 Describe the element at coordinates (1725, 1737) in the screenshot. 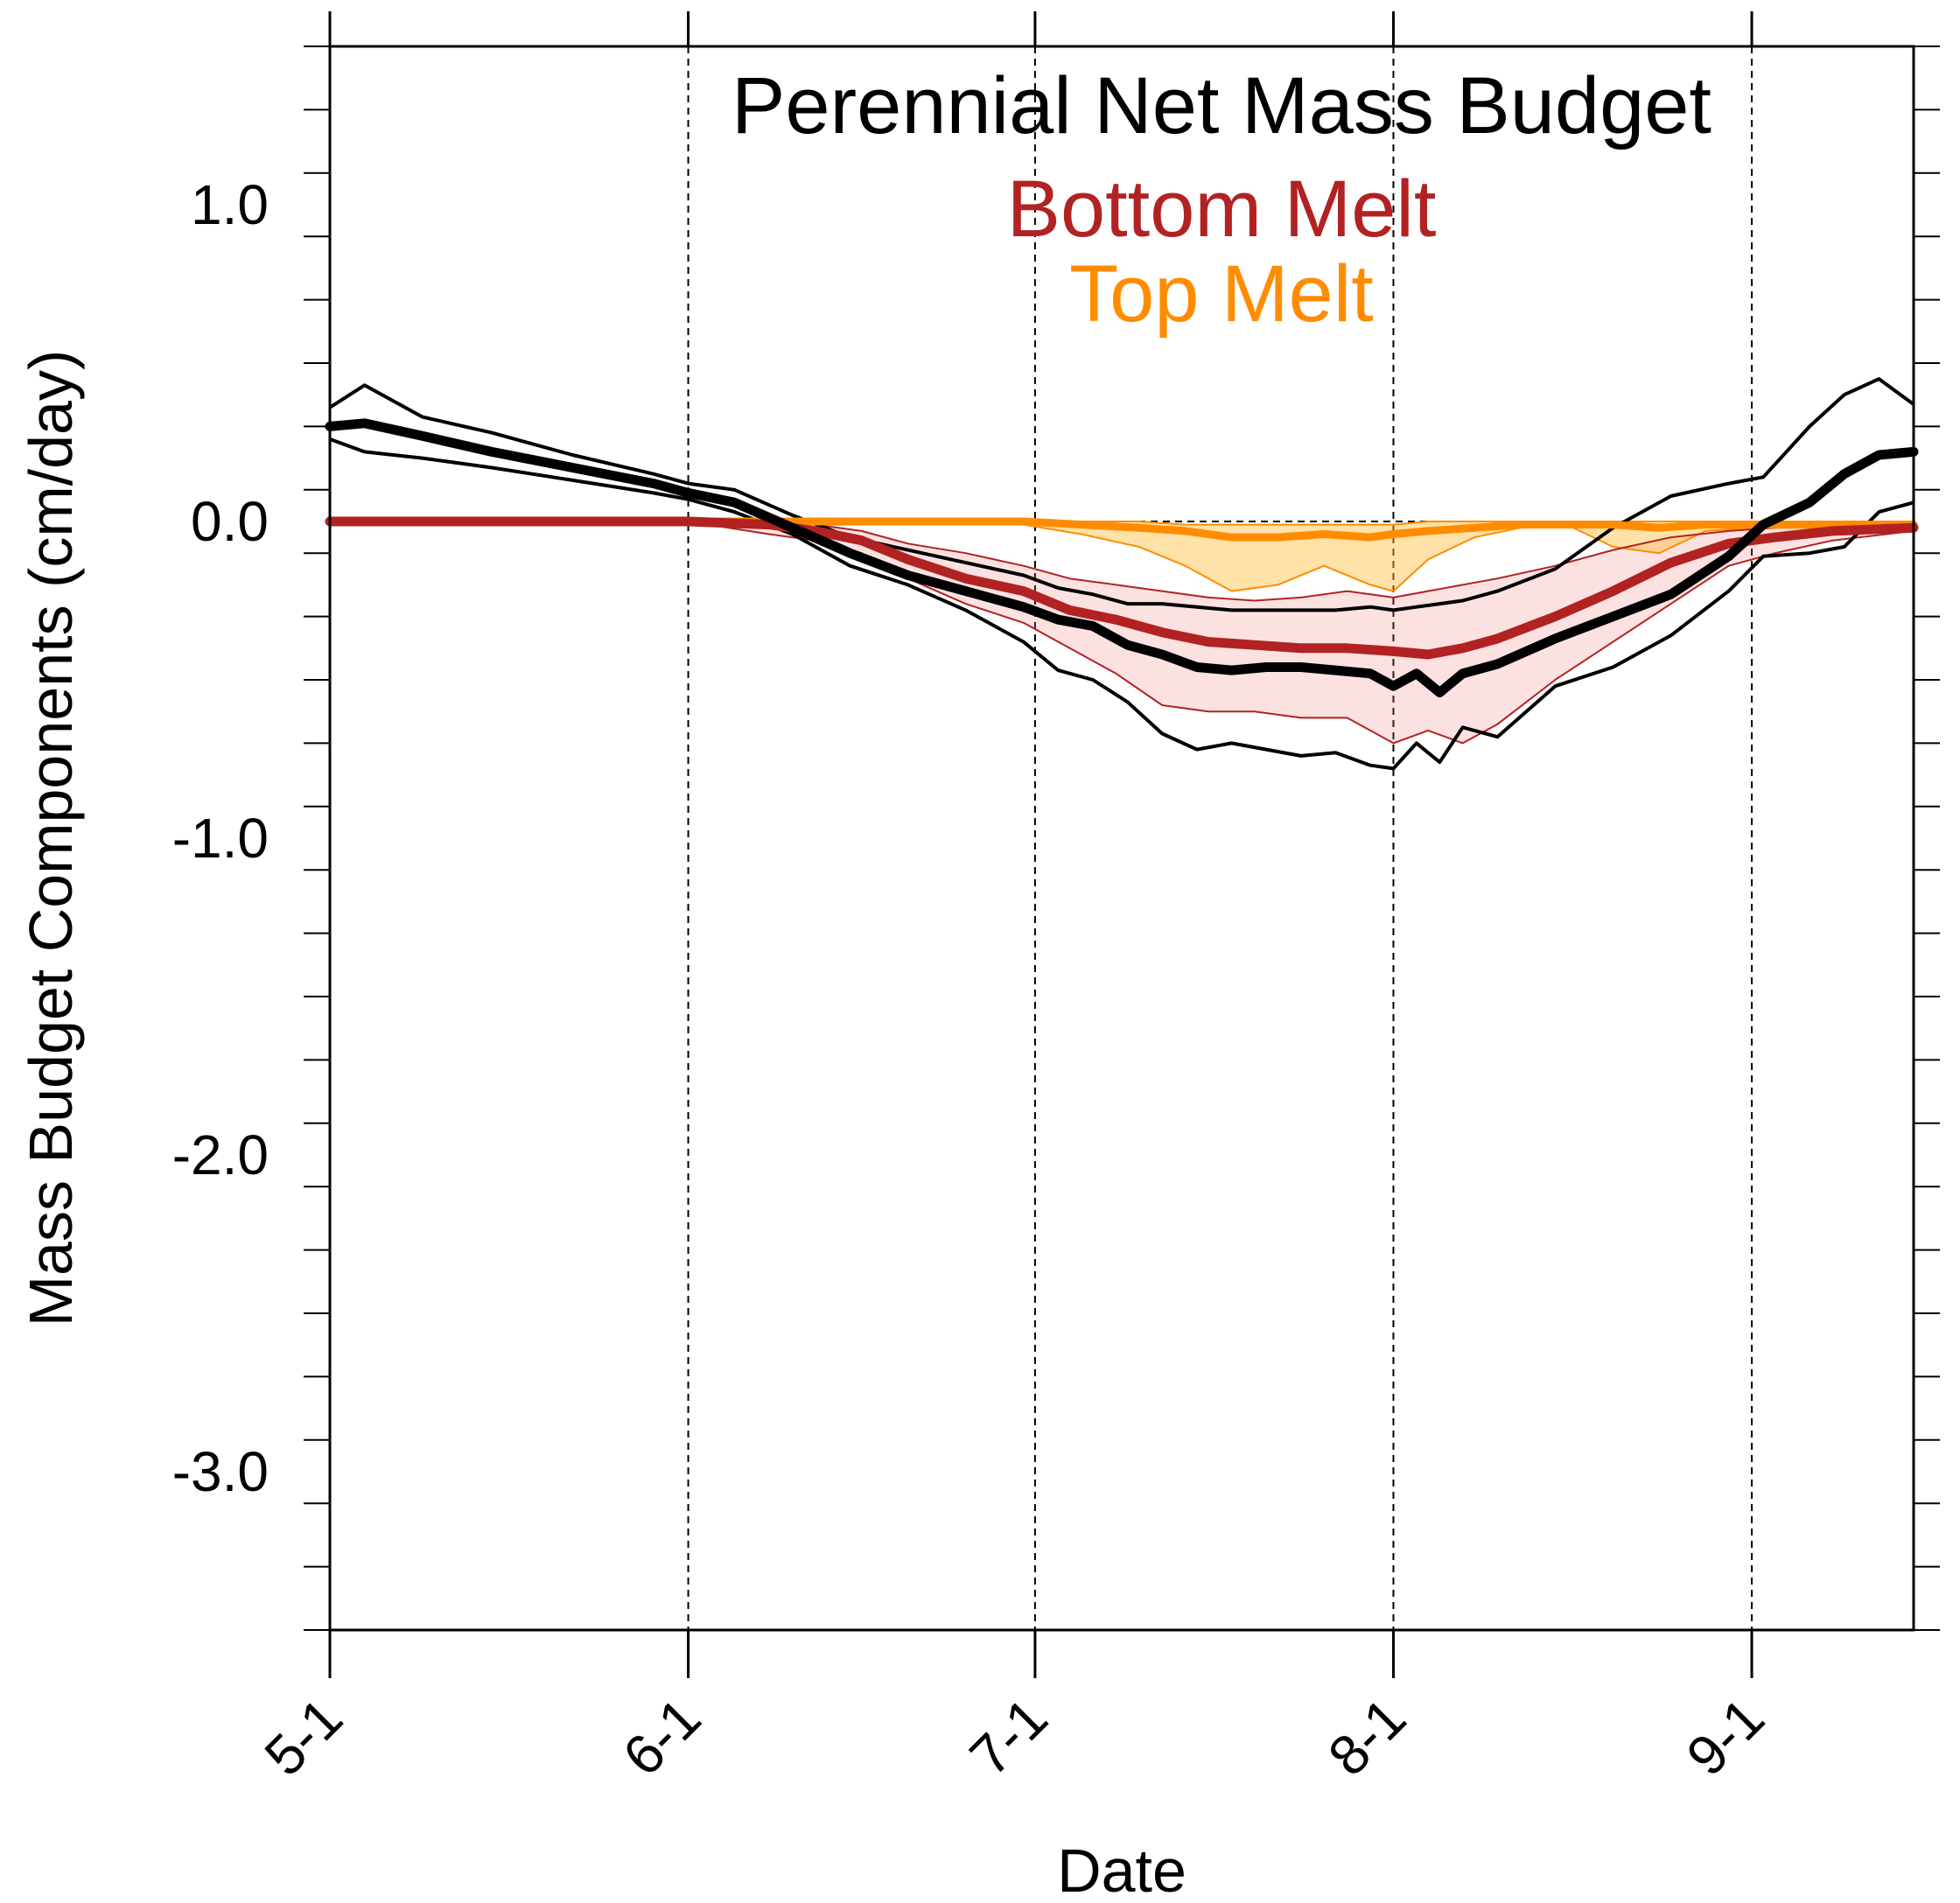

I see `x-tick-label: 9-1` at that location.